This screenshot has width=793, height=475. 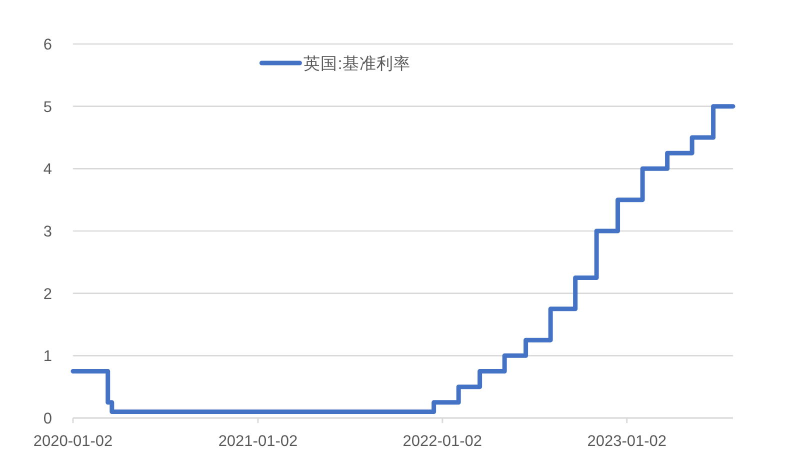 What do you see at coordinates (47, 45) in the screenshot?
I see `y-tick-label: 6` at bounding box center [47, 45].